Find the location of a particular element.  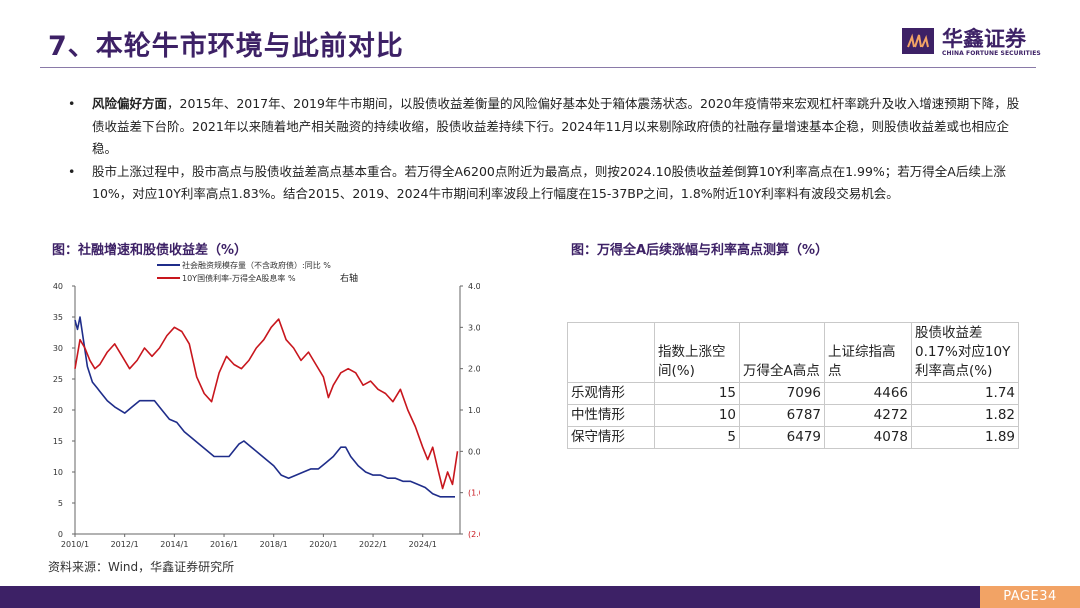

table-header-cell: 上证综指高点 is located at coordinates (868, 352).